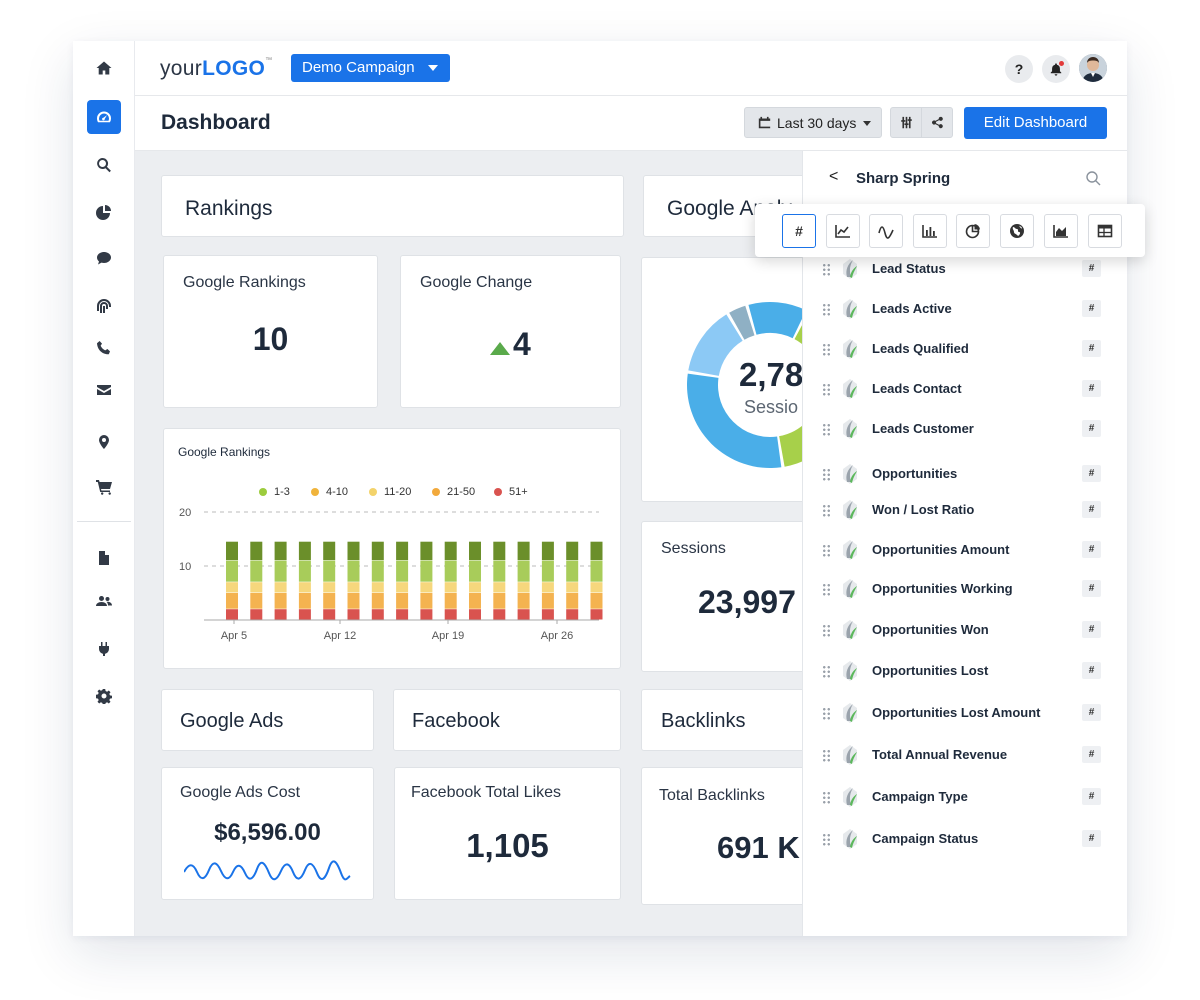  What do you see at coordinates (104, 558) in the screenshot?
I see `file-icon` at bounding box center [104, 558].